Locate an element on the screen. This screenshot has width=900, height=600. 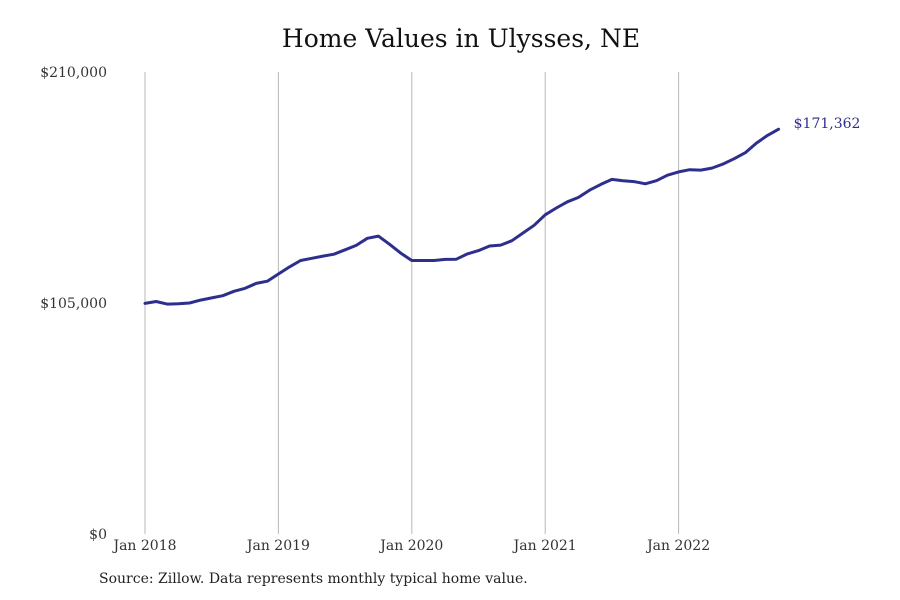
x-tick-label: Jan 2022 is located at coordinates (677, 546).